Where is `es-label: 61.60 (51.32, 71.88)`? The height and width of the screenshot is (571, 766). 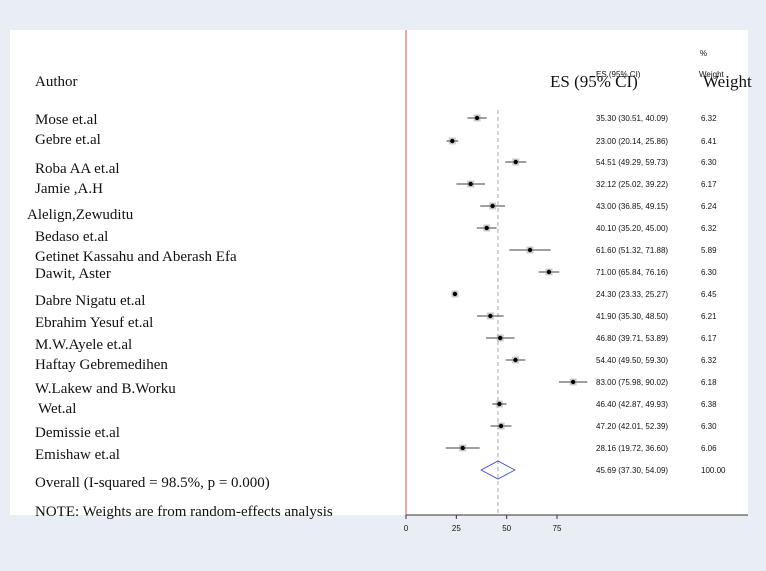
es-label: 61.60 (51.32, 71.88) is located at coordinates (632, 250).